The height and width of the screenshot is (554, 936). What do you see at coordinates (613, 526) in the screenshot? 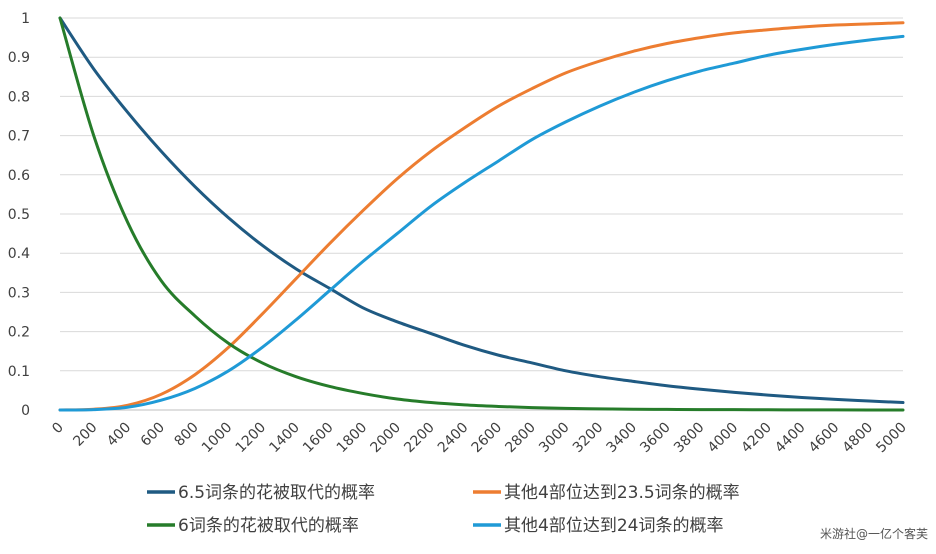
I see `legend-label-series-4: 其他4部位达到24词条的概率` at bounding box center [613, 526].